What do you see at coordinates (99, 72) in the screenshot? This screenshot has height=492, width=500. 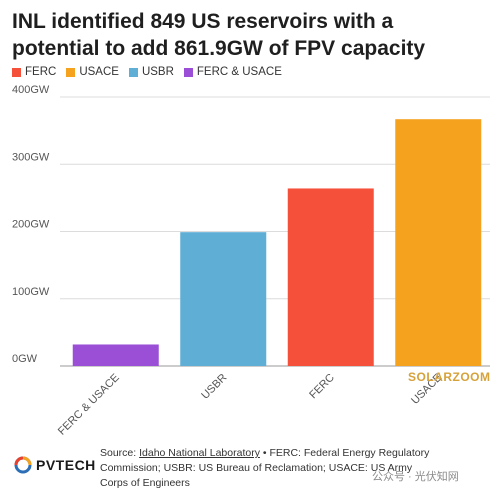 I see `legend-label-usace: USACE` at bounding box center [99, 72].